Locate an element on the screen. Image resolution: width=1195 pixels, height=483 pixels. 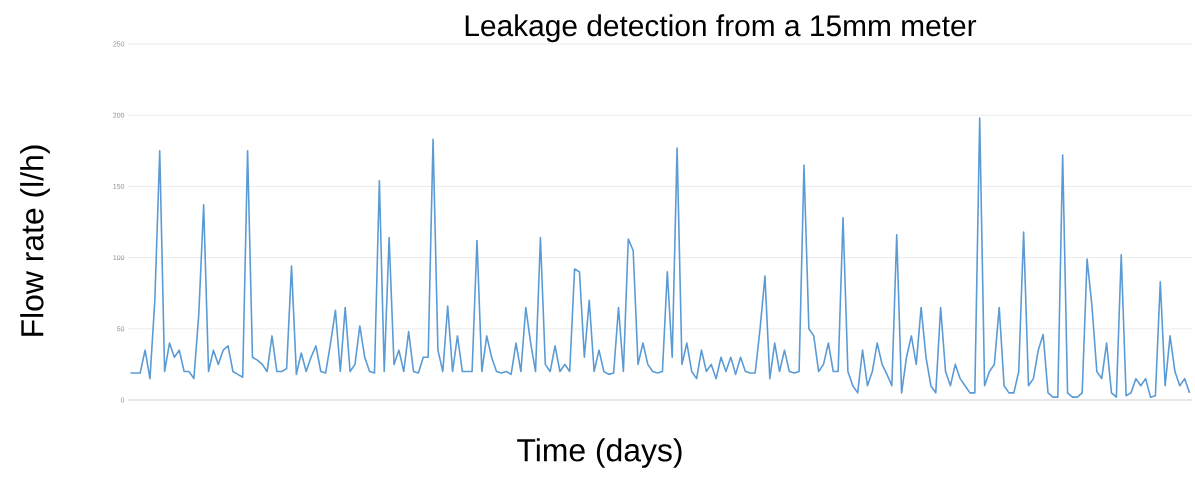
y-axis-title: Flow rate (l/h) is located at coordinates (35, 240).